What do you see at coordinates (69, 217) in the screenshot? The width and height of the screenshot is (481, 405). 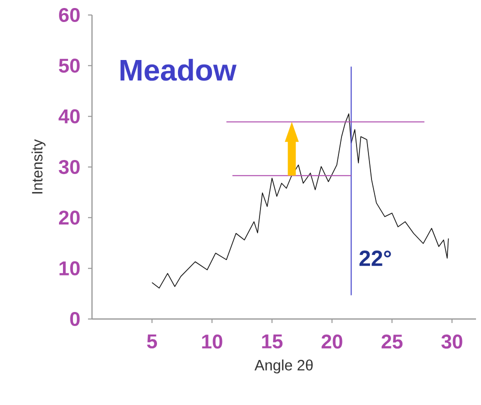 I see `y-tick-label: 20` at bounding box center [69, 217].